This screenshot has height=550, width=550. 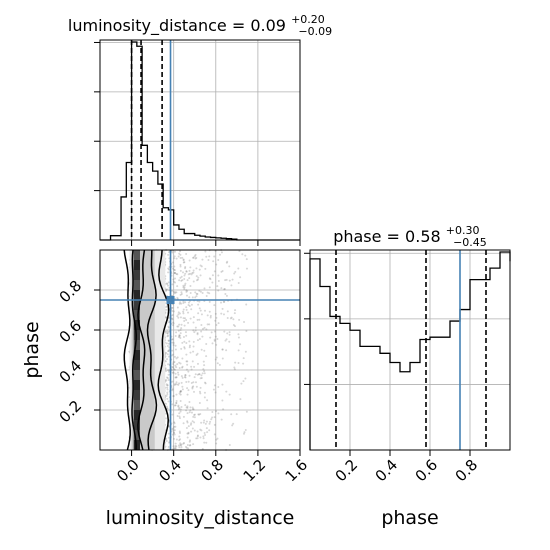 I want to click on phase-marginal-frame, so click(x=410, y=350).